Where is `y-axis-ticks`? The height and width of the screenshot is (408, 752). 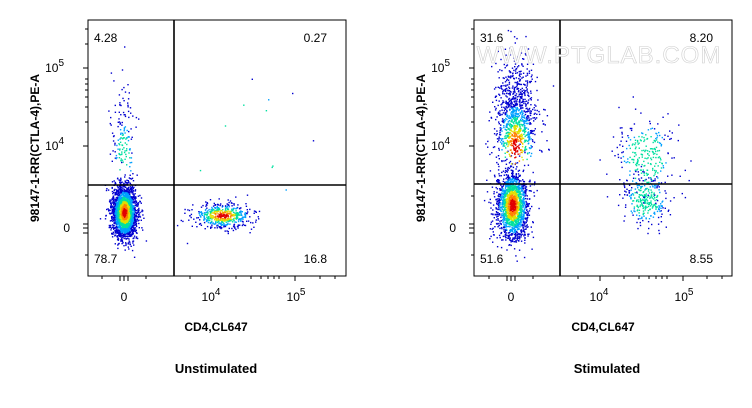
y-axis-ticks is located at coordinates (85, 142).